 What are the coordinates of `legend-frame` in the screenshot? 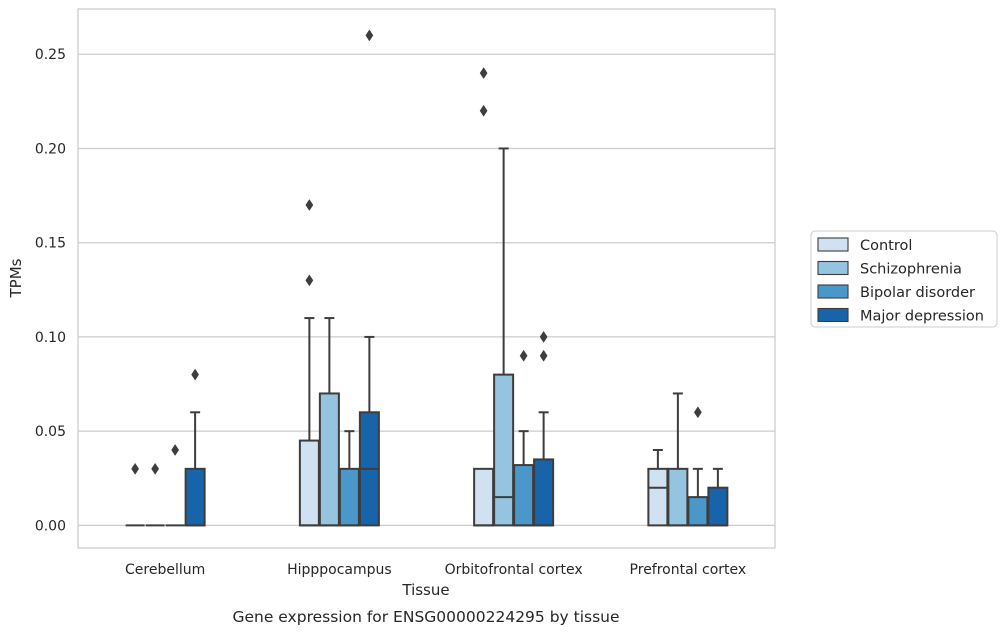 It's located at (904, 279).